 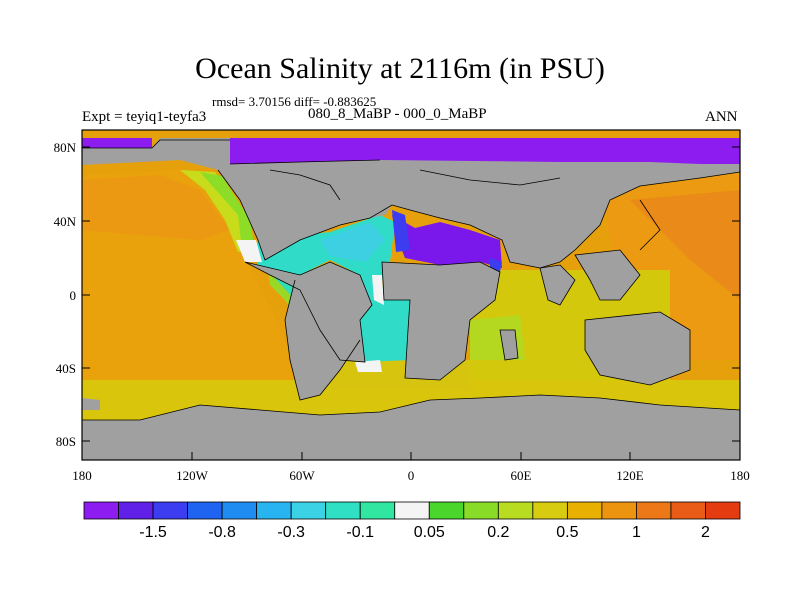 What do you see at coordinates (222, 532) in the screenshot?
I see `colorbar-label: -0.8` at bounding box center [222, 532].